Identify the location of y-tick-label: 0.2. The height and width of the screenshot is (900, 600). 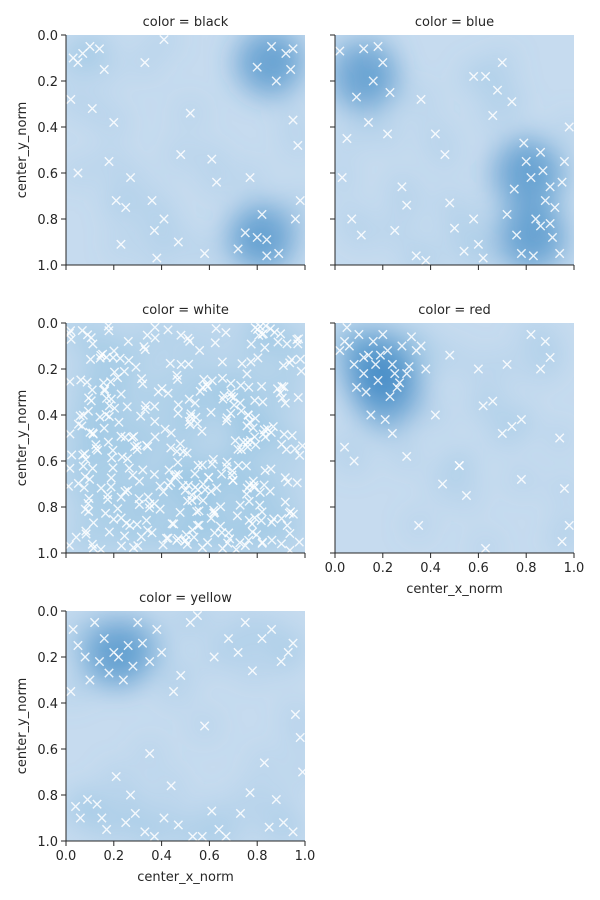
(47, 658).